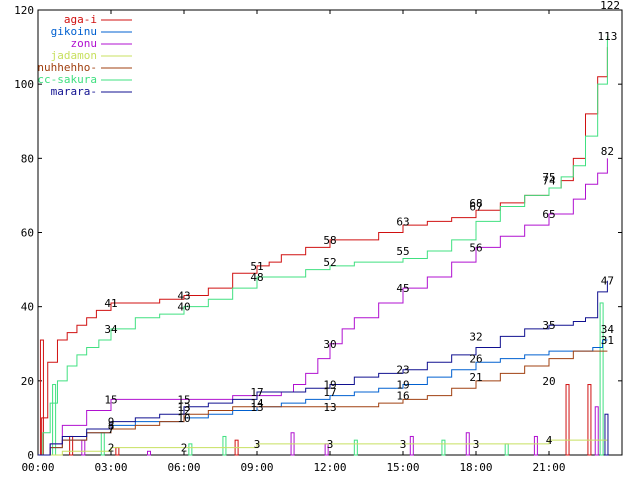 The height and width of the screenshot is (480, 640). What do you see at coordinates (548, 214) in the screenshot?
I see `data-label: 65` at bounding box center [548, 214].